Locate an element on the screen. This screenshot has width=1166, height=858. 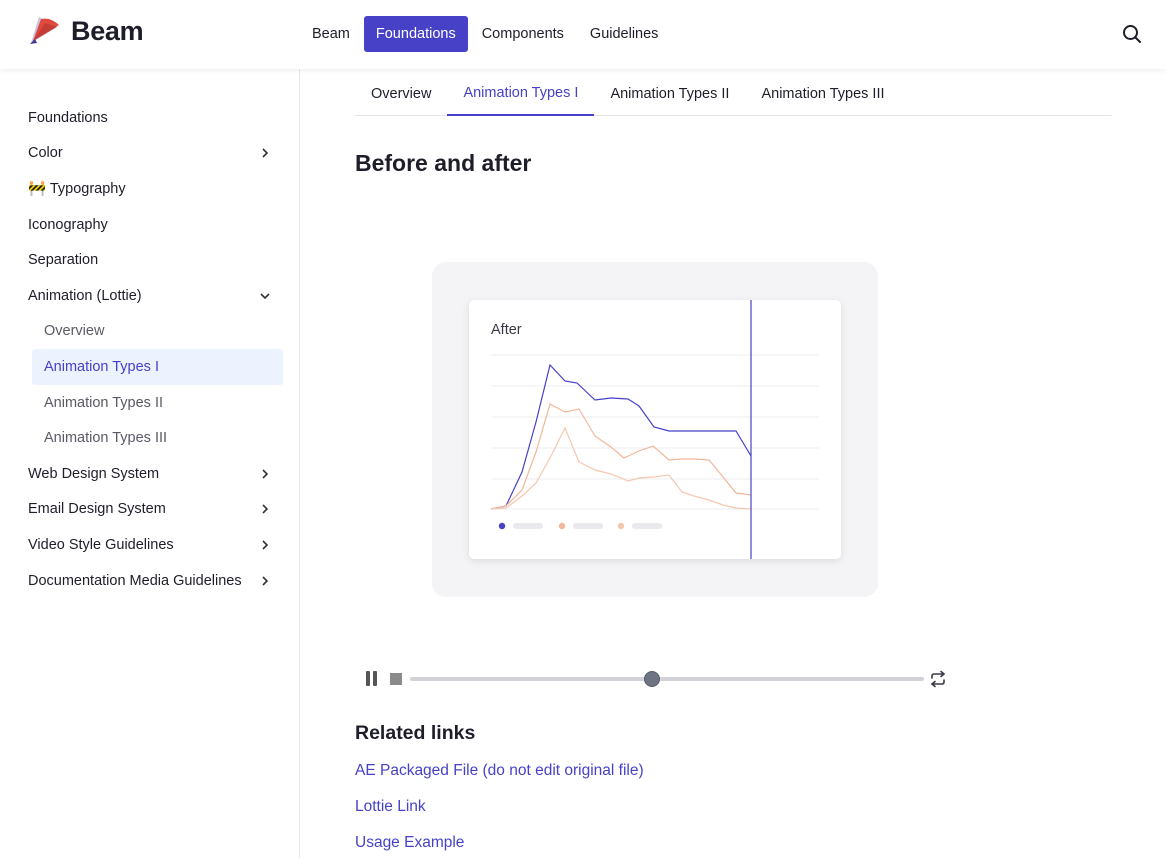
related-links-title: Related links is located at coordinates (415, 733).